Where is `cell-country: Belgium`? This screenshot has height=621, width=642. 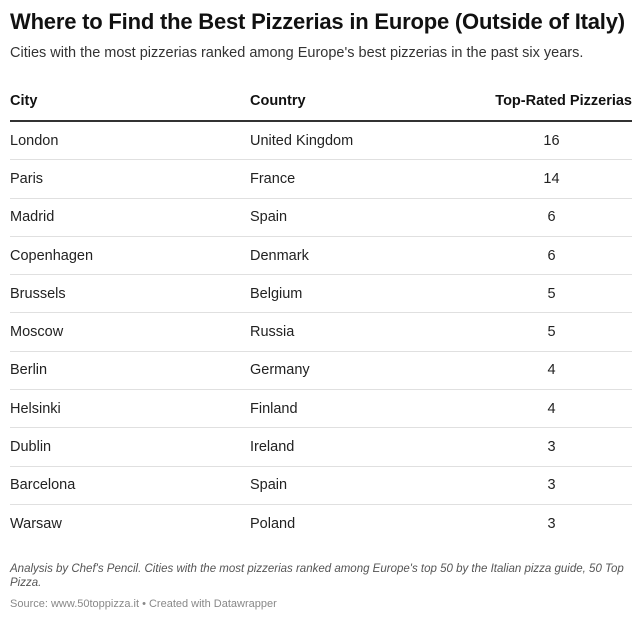
cell-country: Belgium is located at coordinates (360, 294).